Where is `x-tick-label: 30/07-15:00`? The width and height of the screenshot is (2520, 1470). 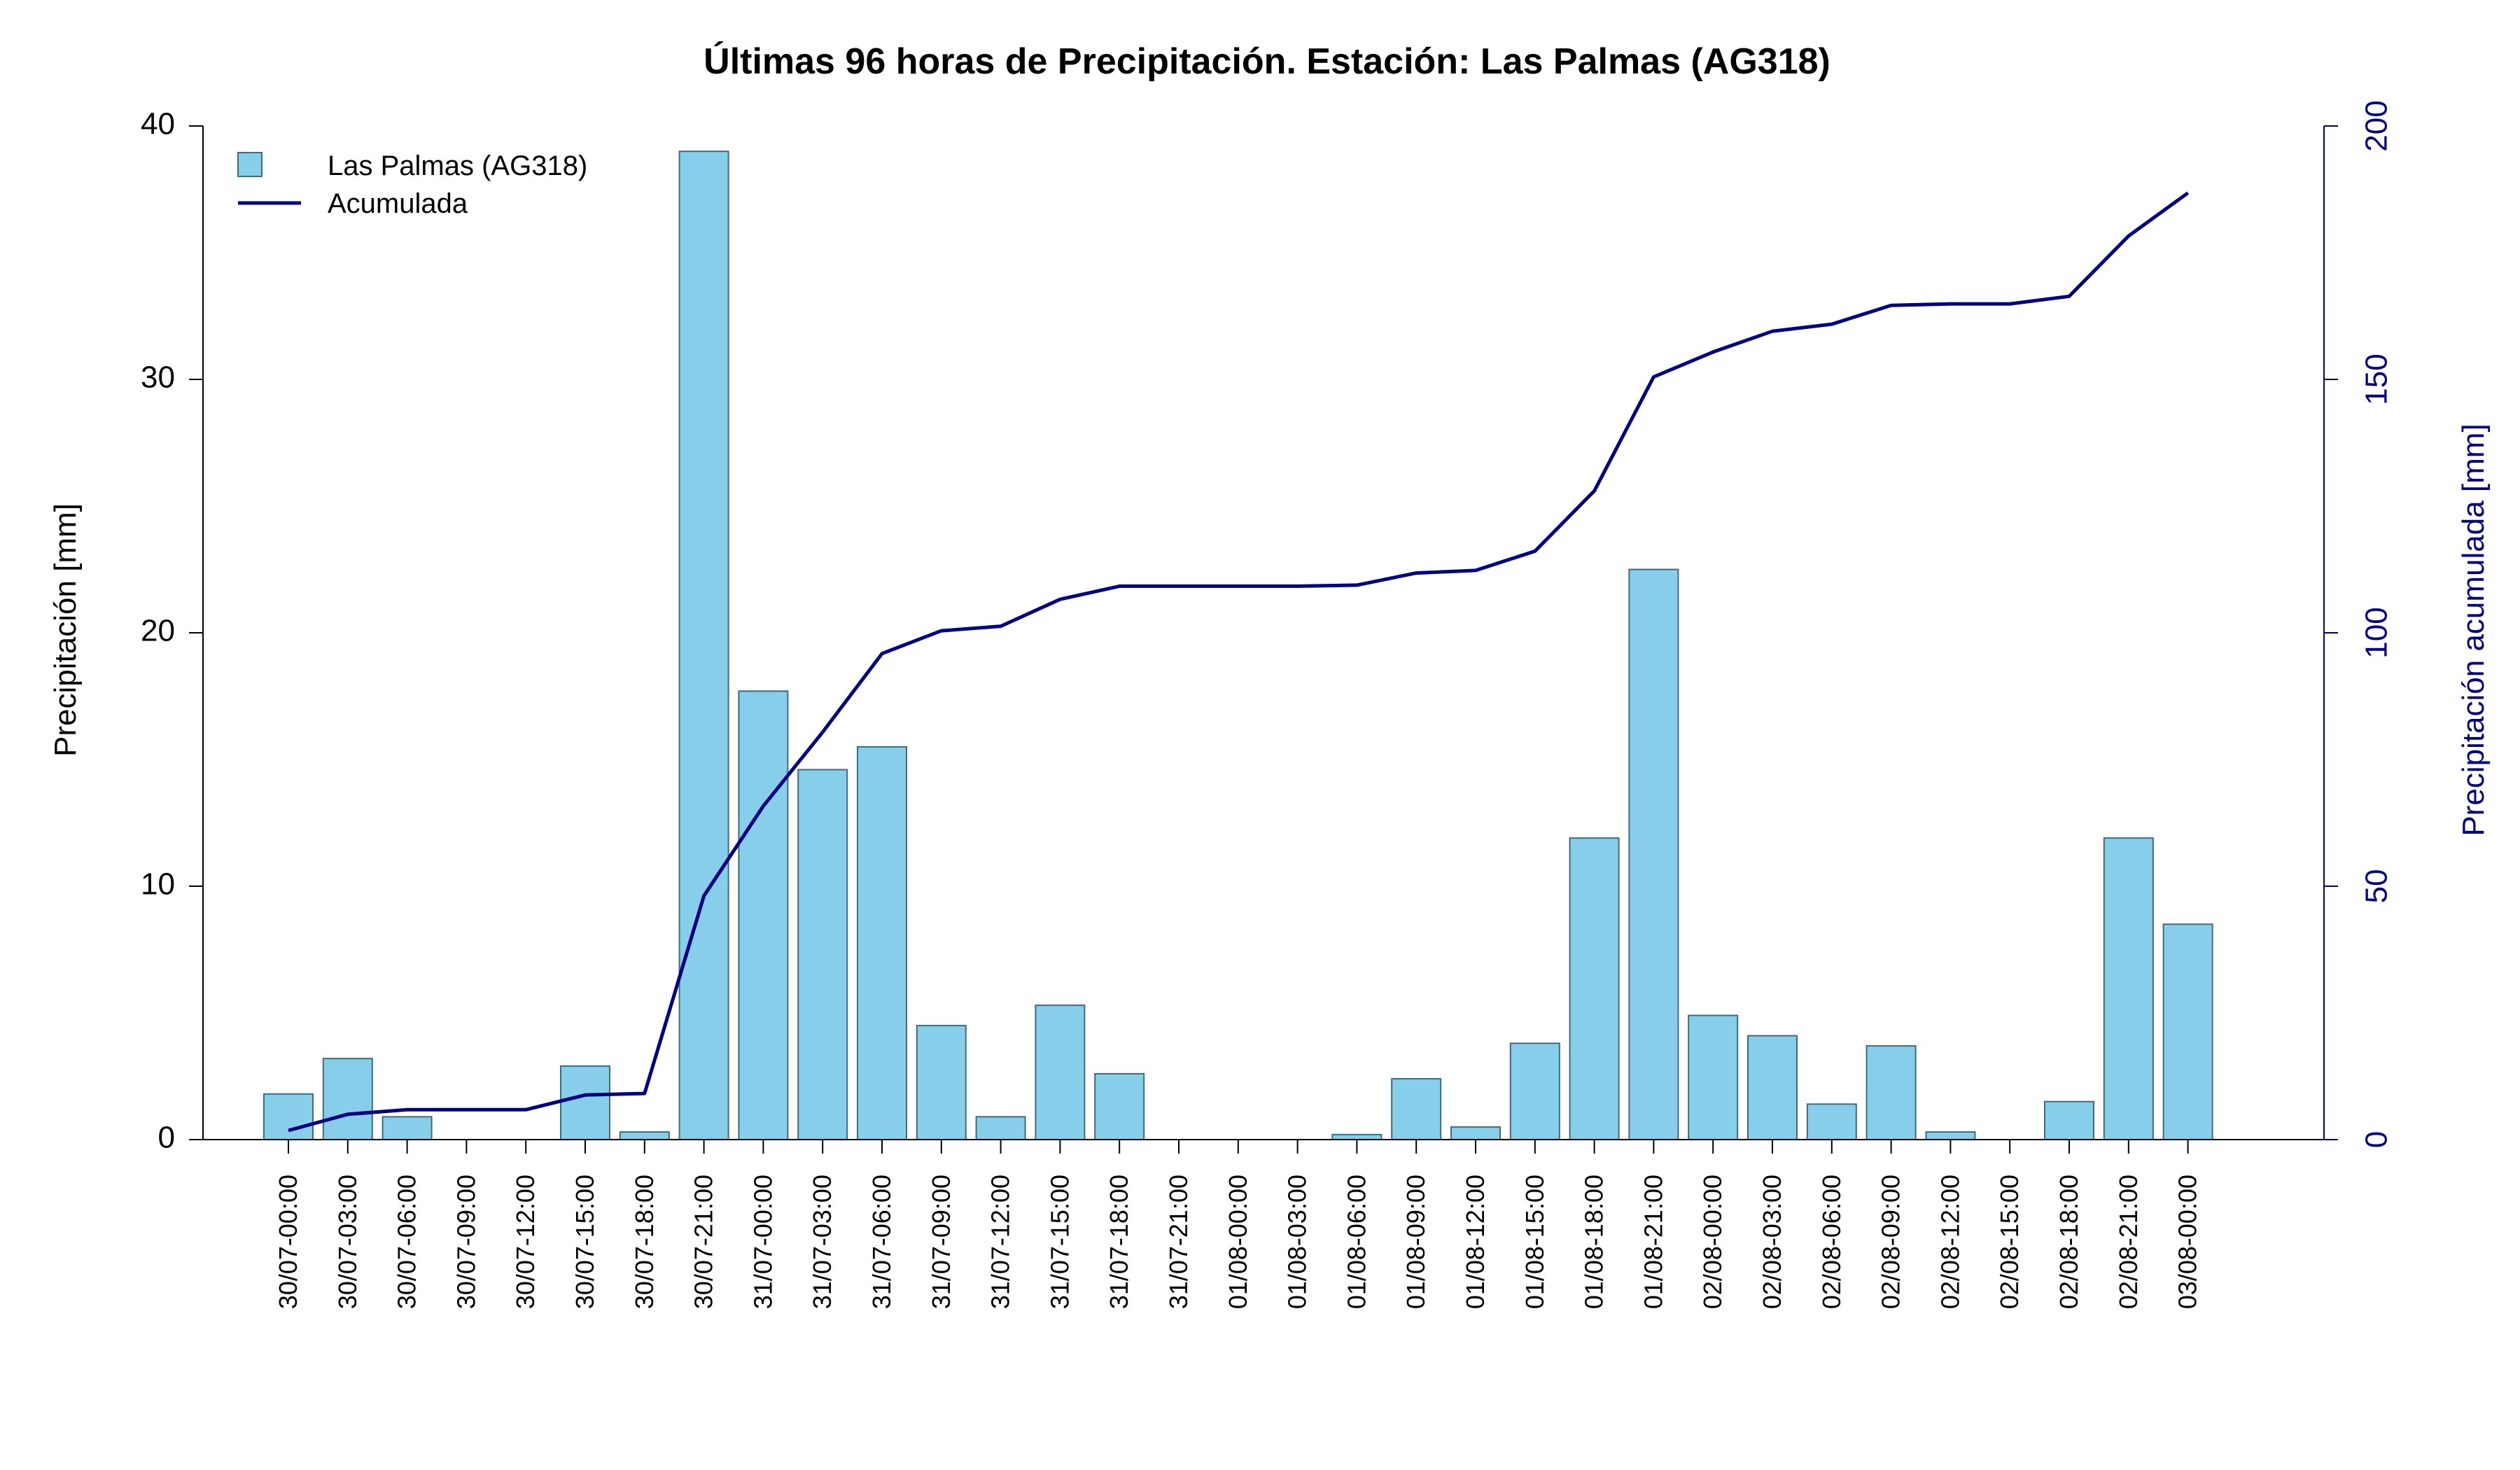
x-tick-label: 30/07-15:00 is located at coordinates (584, 1242).